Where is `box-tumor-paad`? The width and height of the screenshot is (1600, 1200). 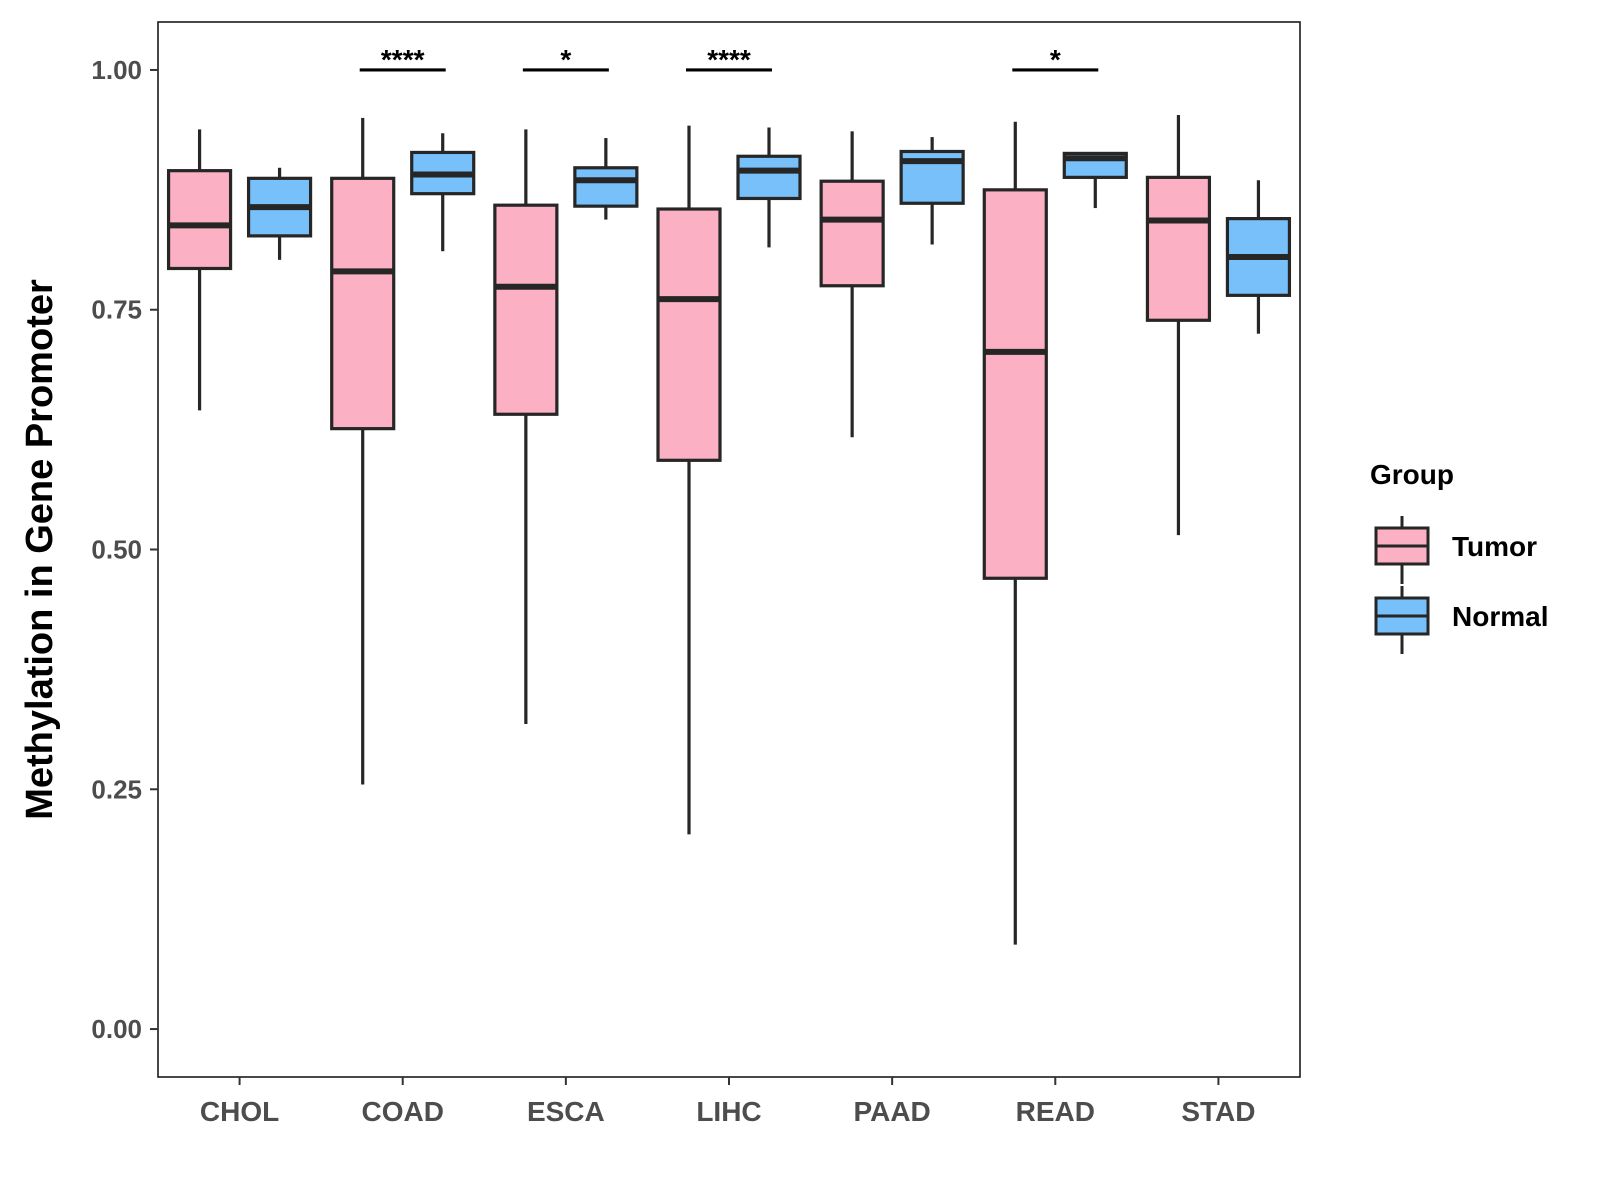
box-tumor-paad is located at coordinates (852, 284).